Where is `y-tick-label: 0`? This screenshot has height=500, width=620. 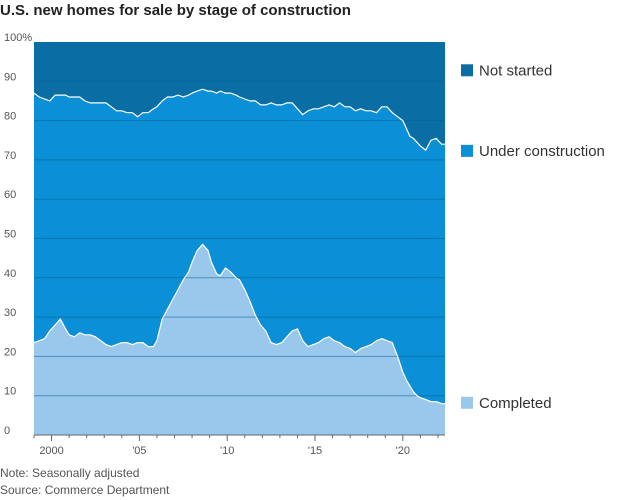
y-tick-label: 0 is located at coordinates (7, 431).